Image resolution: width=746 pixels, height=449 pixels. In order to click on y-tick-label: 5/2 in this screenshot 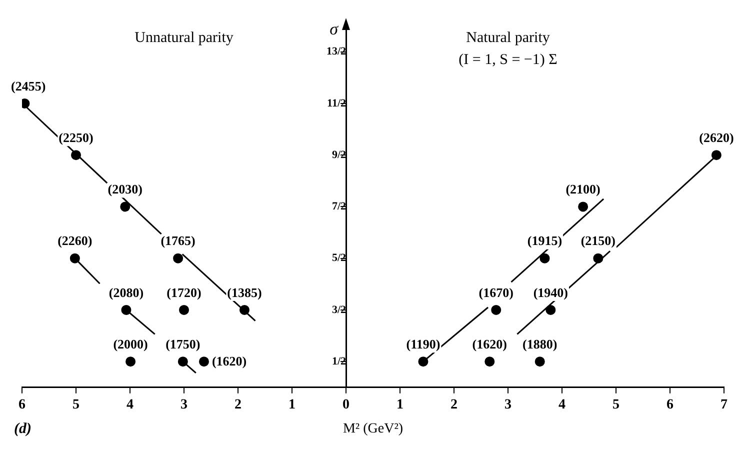, I will do `click(339, 258)`.